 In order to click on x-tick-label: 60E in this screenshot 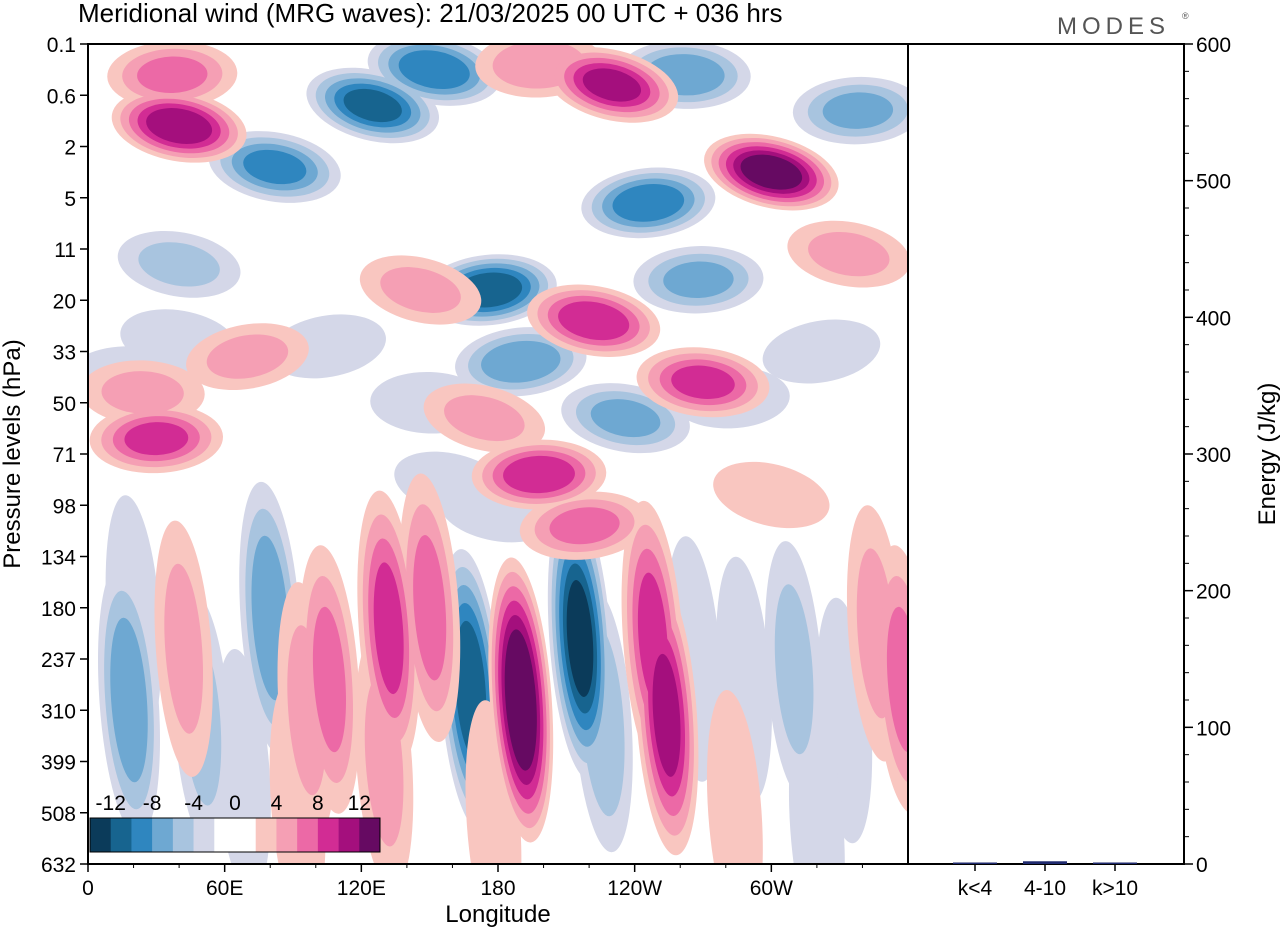, I will do `click(224, 888)`.